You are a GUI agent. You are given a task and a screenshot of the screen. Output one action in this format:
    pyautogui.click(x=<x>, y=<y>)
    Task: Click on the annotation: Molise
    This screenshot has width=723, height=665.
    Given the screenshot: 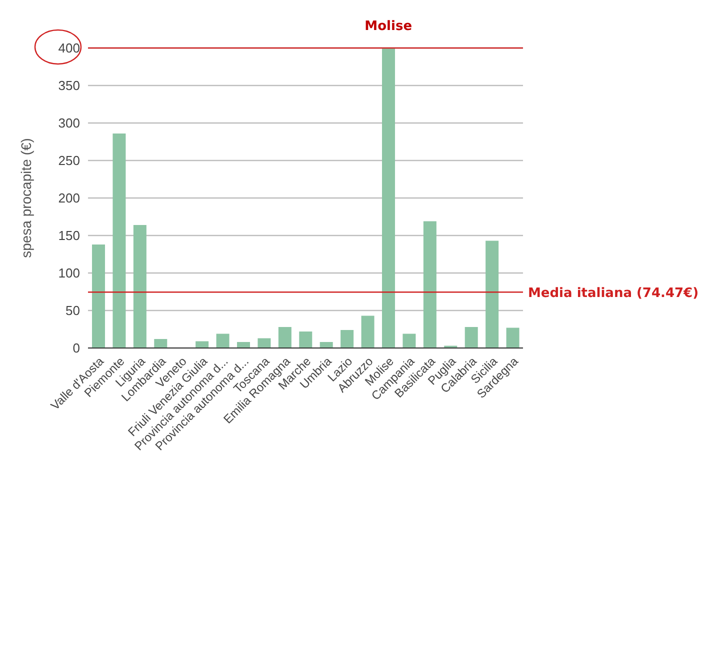 What is the action you would take?
    pyautogui.click(x=388, y=26)
    